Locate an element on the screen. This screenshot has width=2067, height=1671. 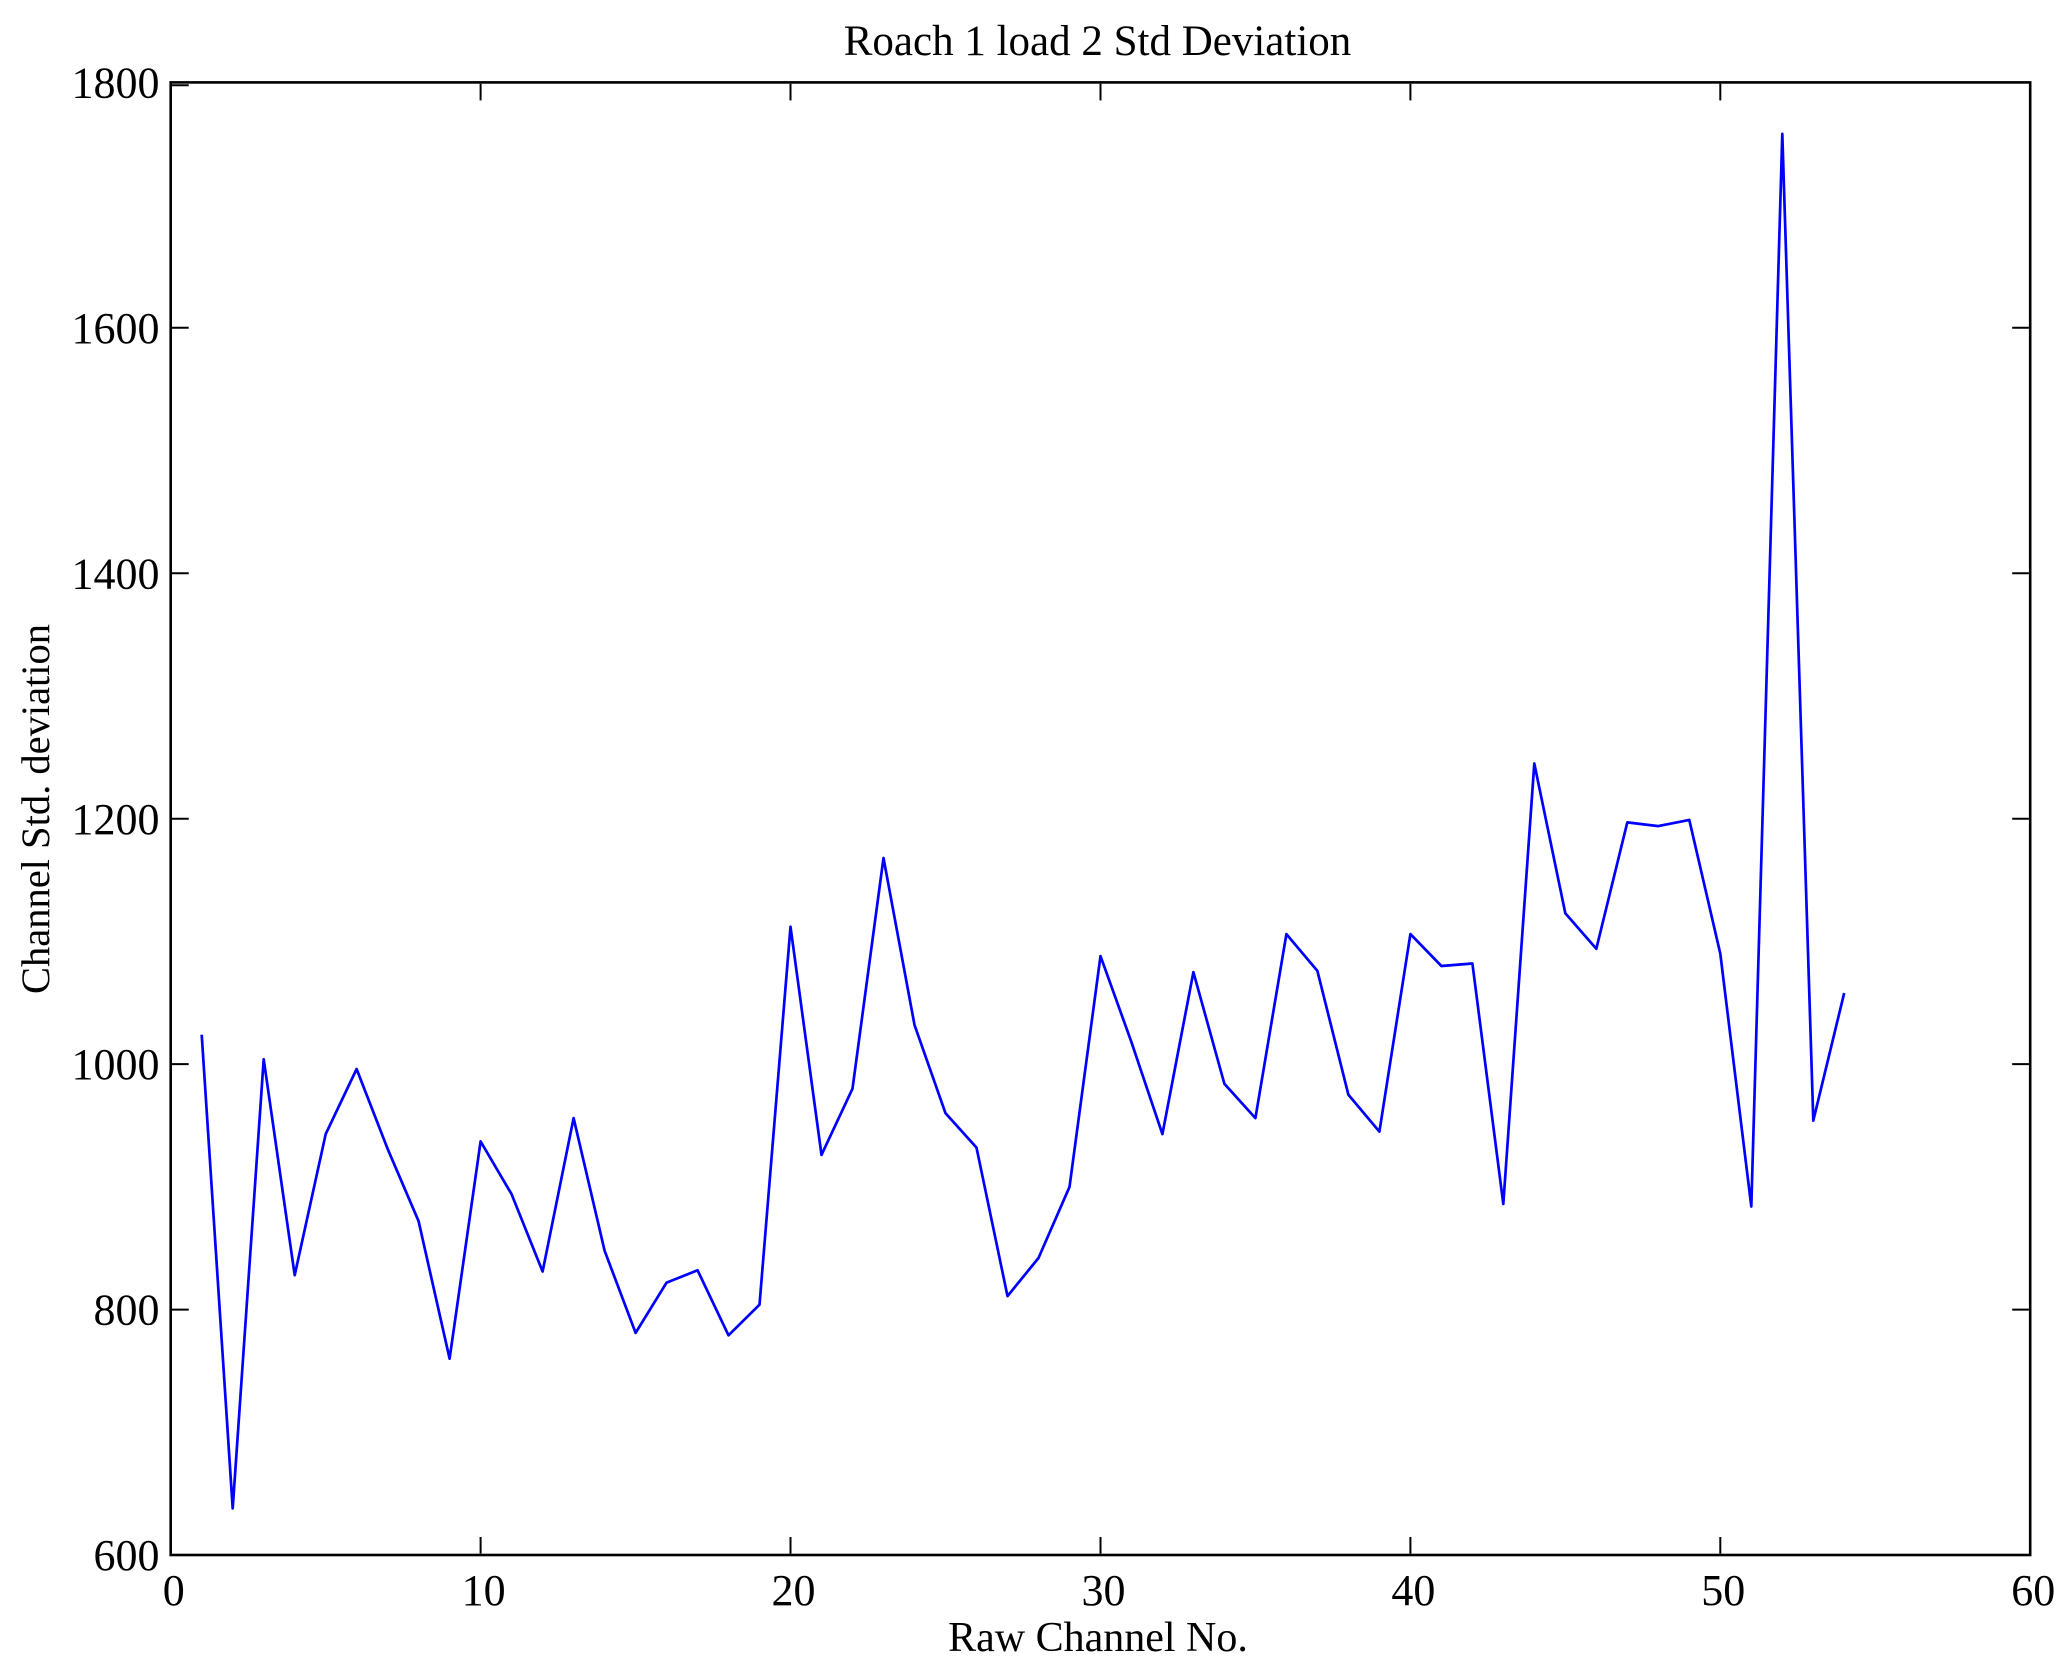
svg-text: 10 is located at coordinates (484, 1590).